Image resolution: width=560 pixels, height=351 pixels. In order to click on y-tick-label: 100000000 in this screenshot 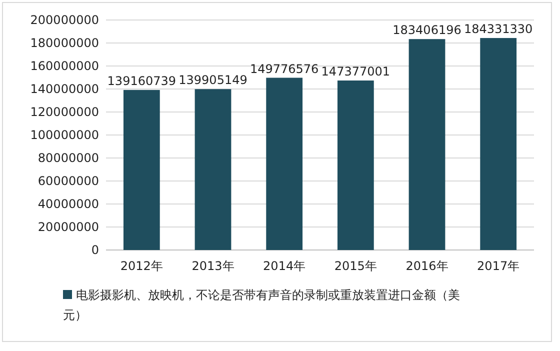, I will do `click(64, 135)`.